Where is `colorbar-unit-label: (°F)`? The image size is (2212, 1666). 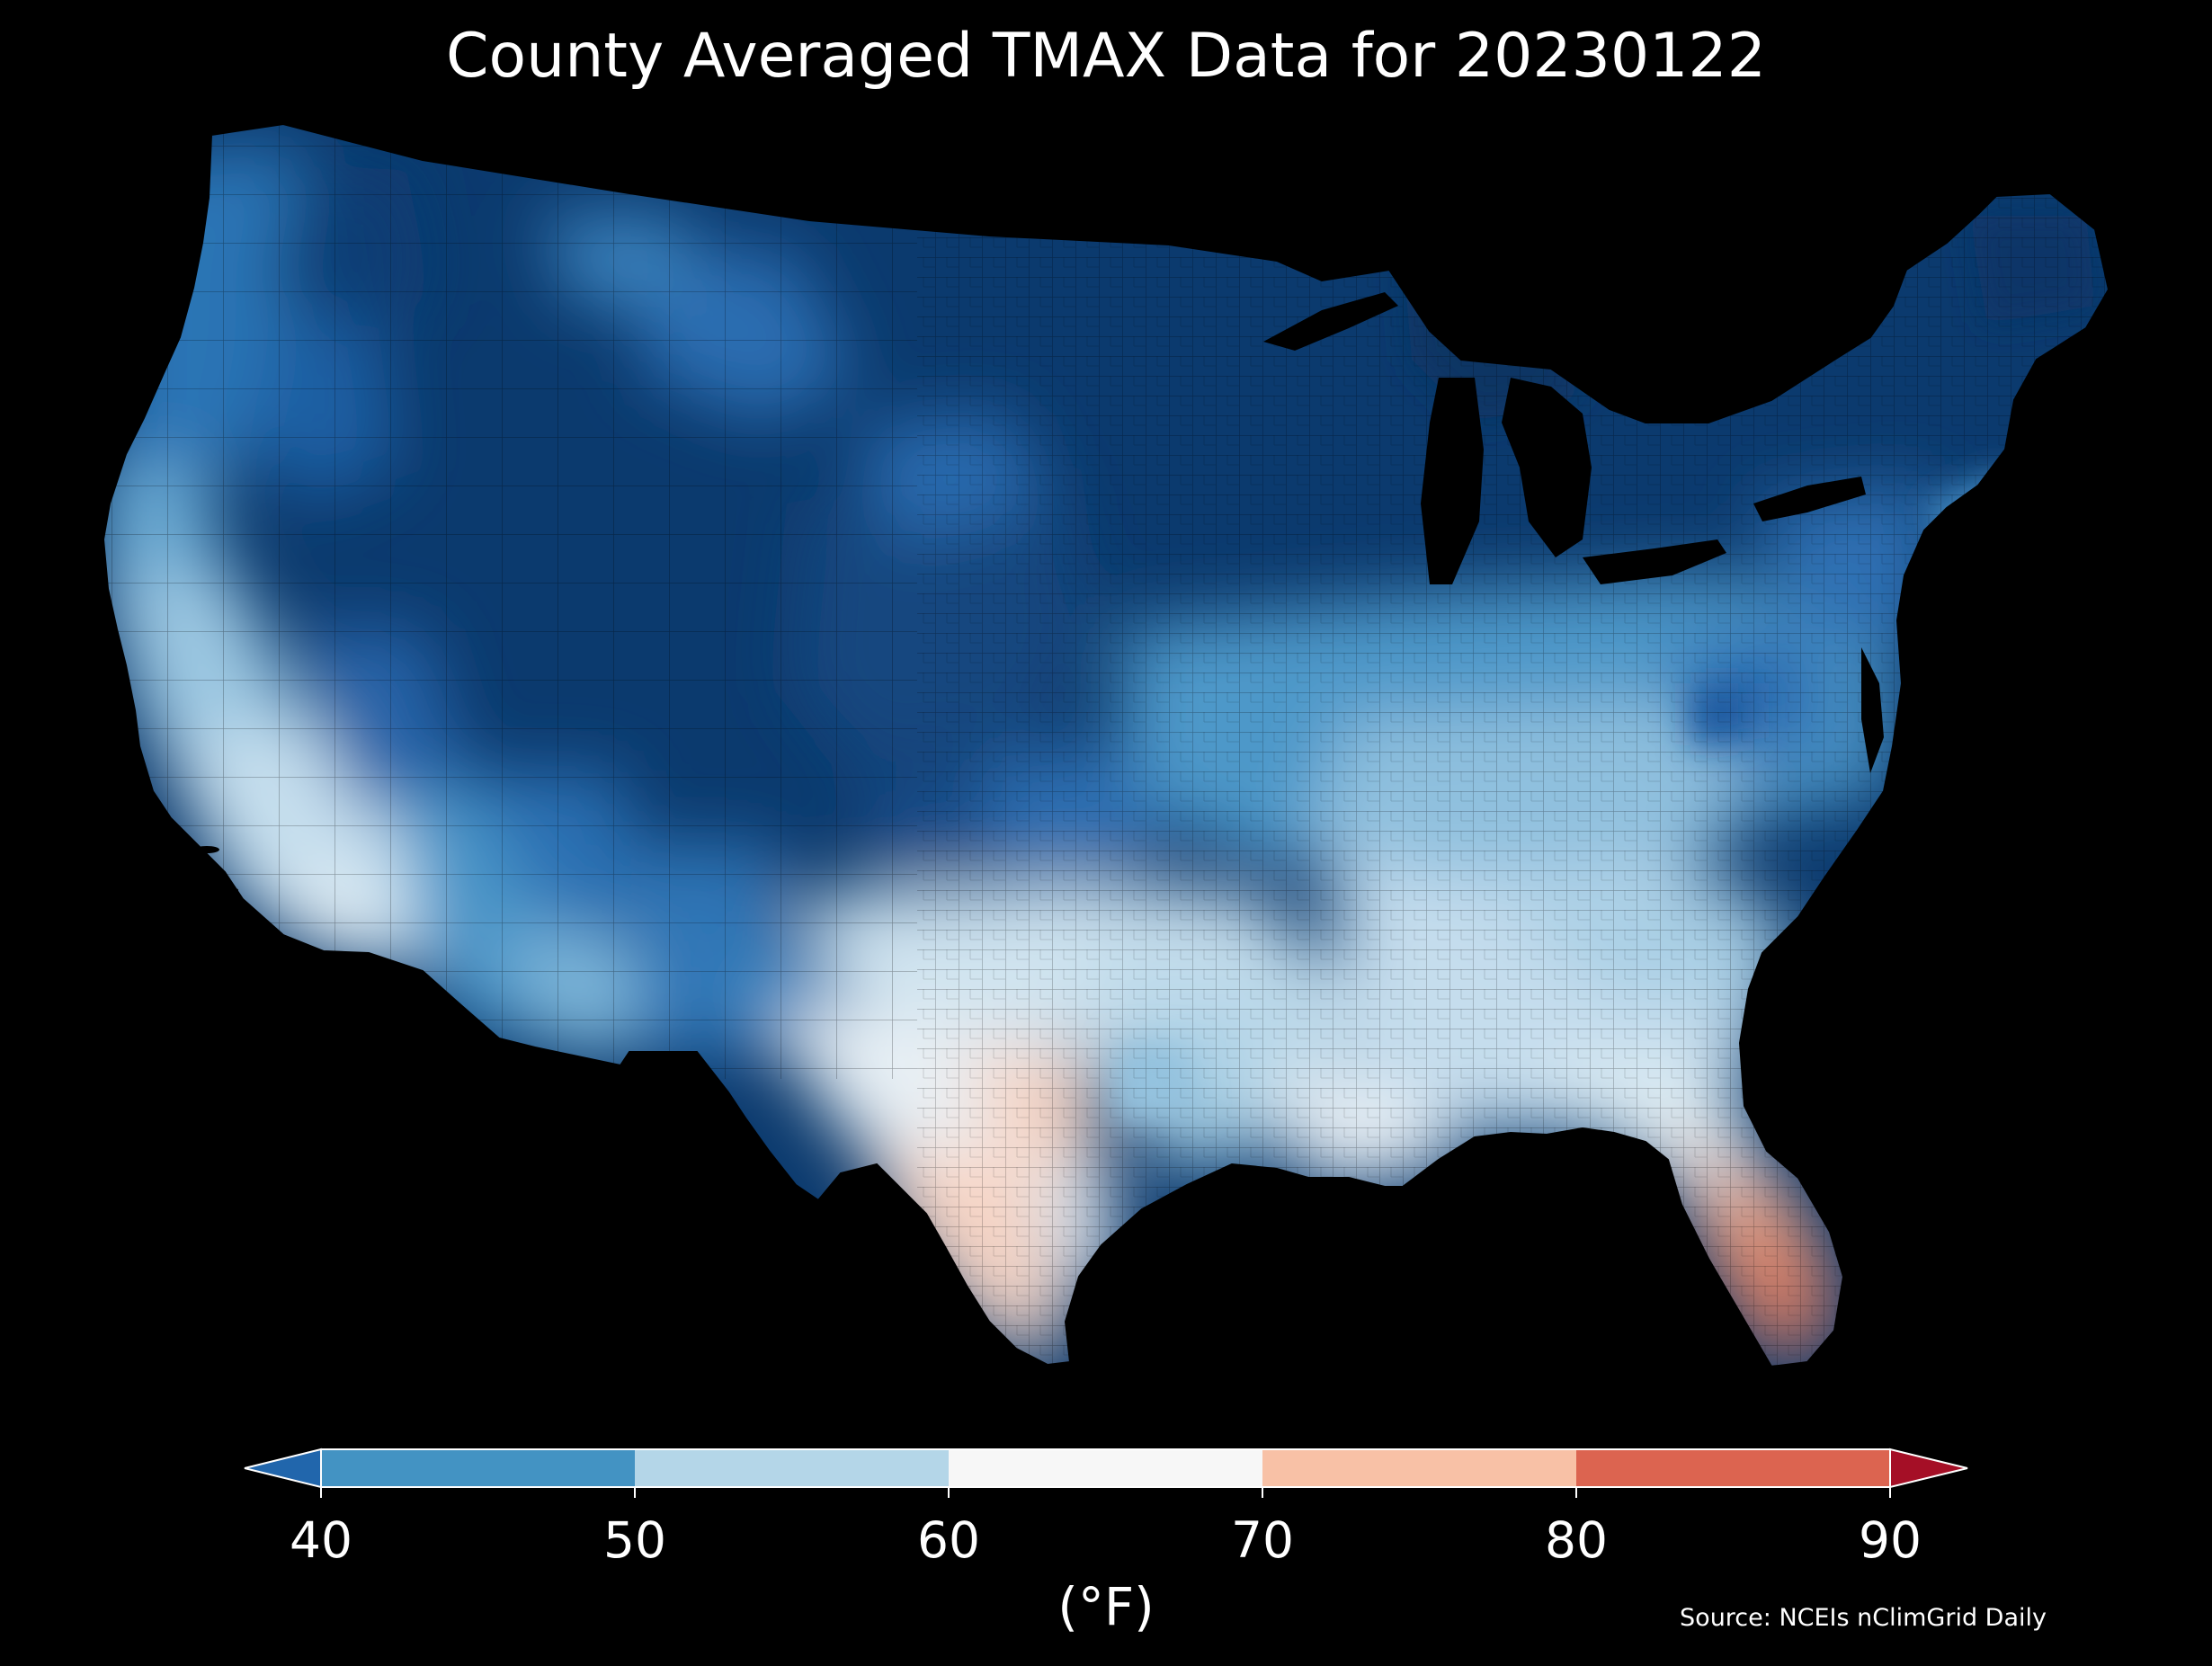 colorbar-unit-label: (°F) is located at coordinates (1106, 1607).